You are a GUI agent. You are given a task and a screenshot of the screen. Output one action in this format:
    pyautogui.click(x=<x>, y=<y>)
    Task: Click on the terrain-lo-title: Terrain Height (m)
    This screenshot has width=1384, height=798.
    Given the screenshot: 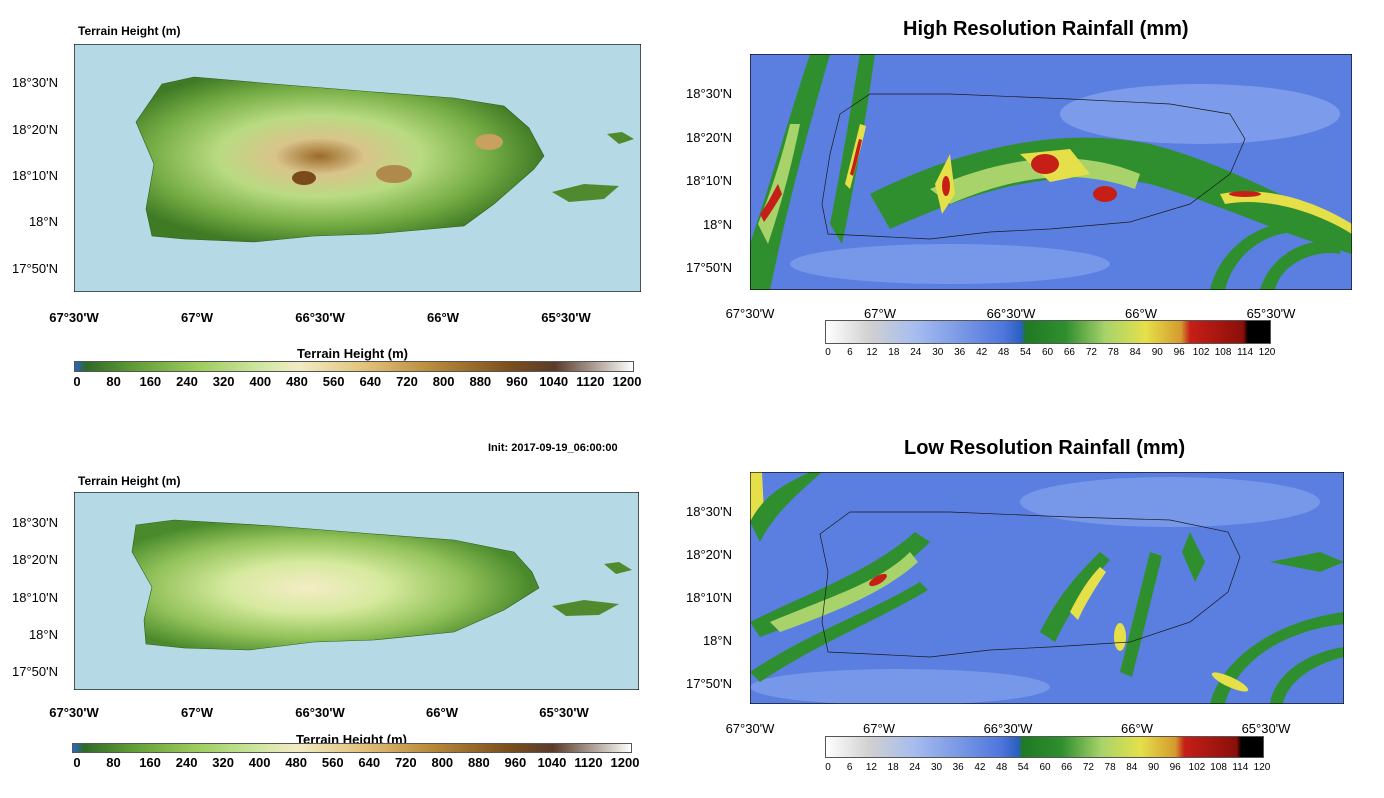 What is the action you would take?
    pyautogui.click(x=129, y=481)
    